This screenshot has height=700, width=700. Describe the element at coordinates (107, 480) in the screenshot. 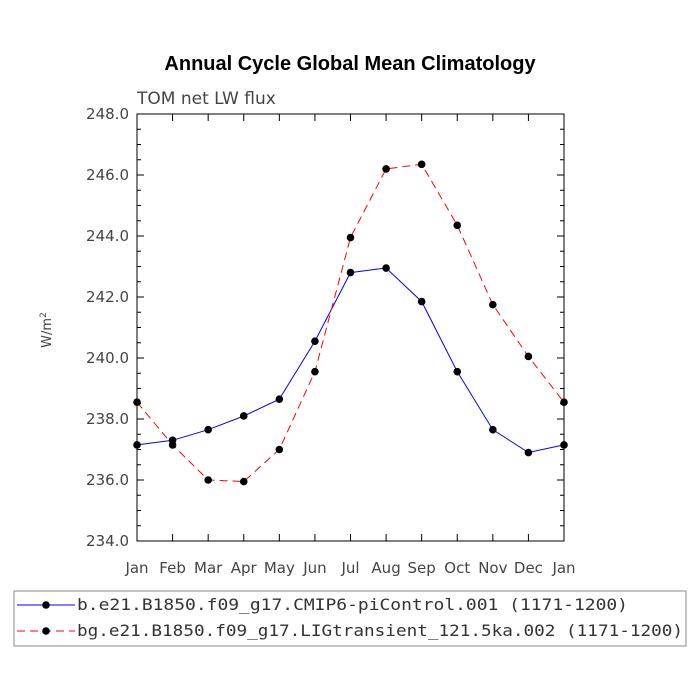

I see `y-tick-label: 236.0` at that location.